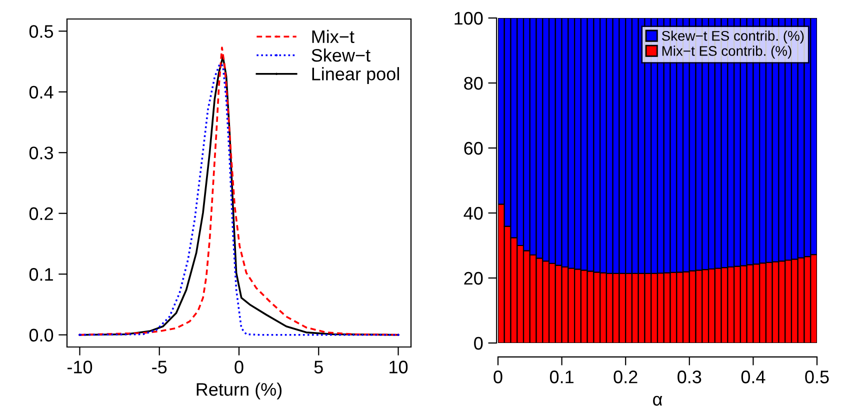  I want to click on x-tick-label: 0.4, so click(753, 377).